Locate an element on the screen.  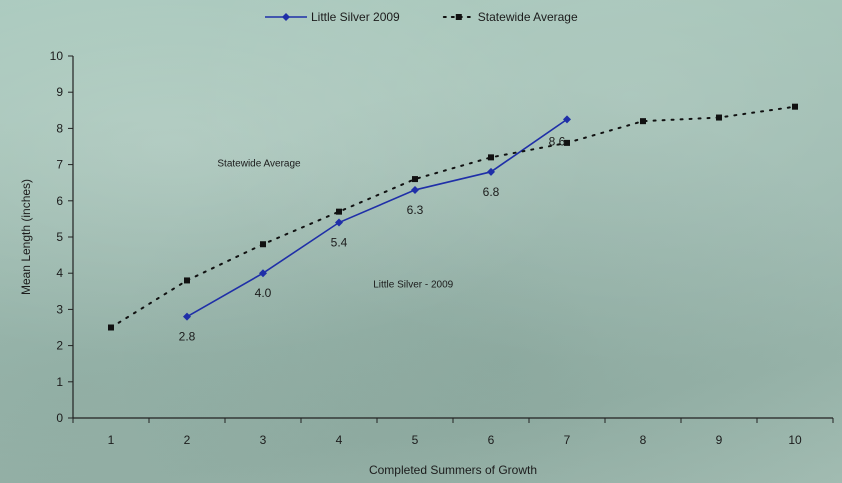
legend-label: Statewide Average is located at coordinates (528, 17).